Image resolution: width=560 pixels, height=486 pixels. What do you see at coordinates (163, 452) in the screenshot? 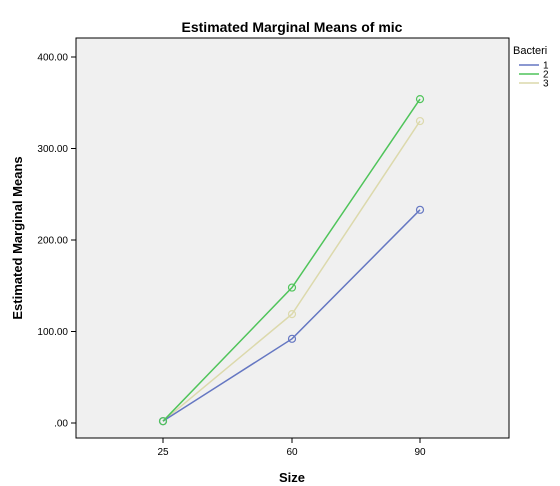
I see `x-tick-label: 25` at bounding box center [163, 452].